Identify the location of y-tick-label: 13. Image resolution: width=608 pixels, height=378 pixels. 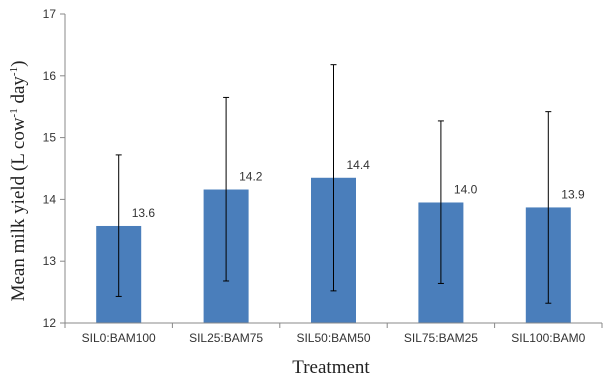
(50, 261).